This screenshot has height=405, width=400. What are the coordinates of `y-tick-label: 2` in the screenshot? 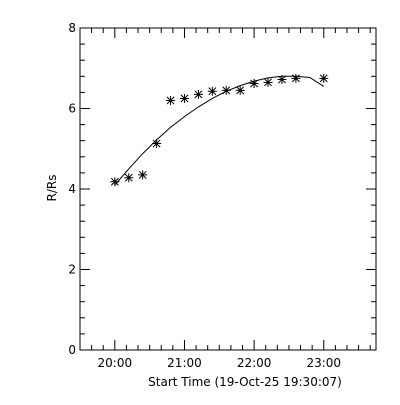 It's located at (72, 270).